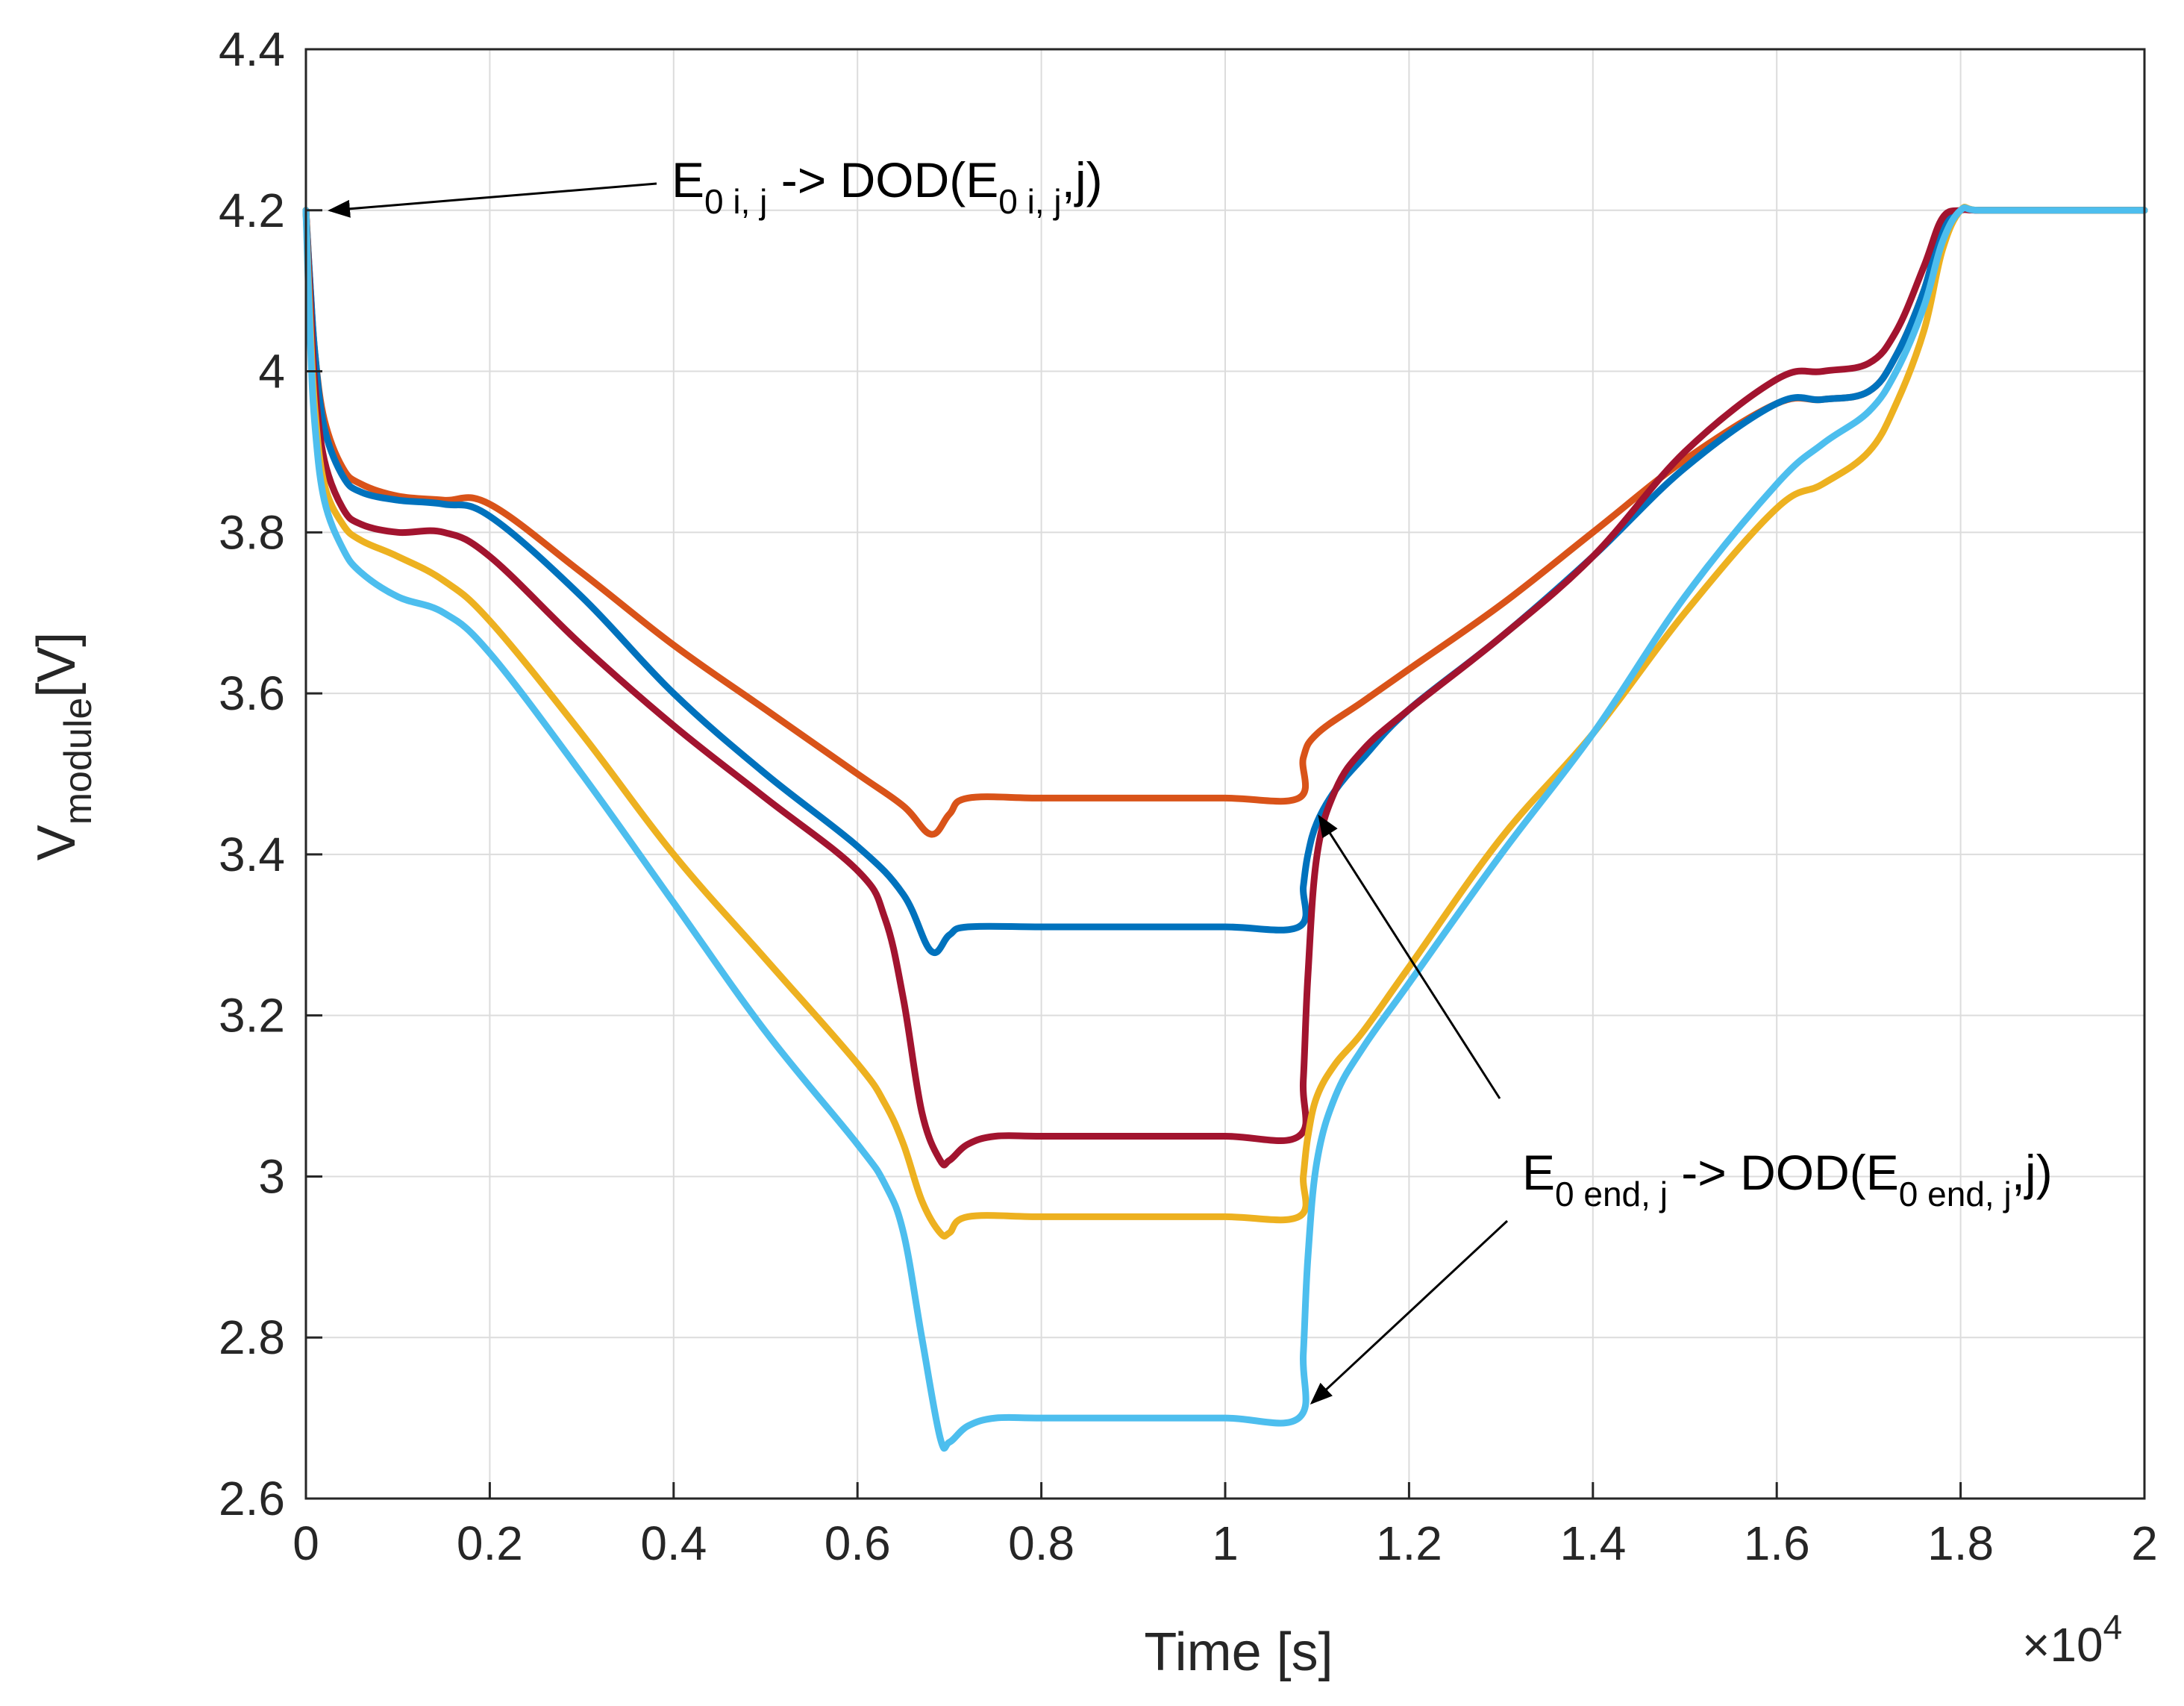  I want to click on x-axis-multiplier: ×10⁴, so click(2072, 1639).